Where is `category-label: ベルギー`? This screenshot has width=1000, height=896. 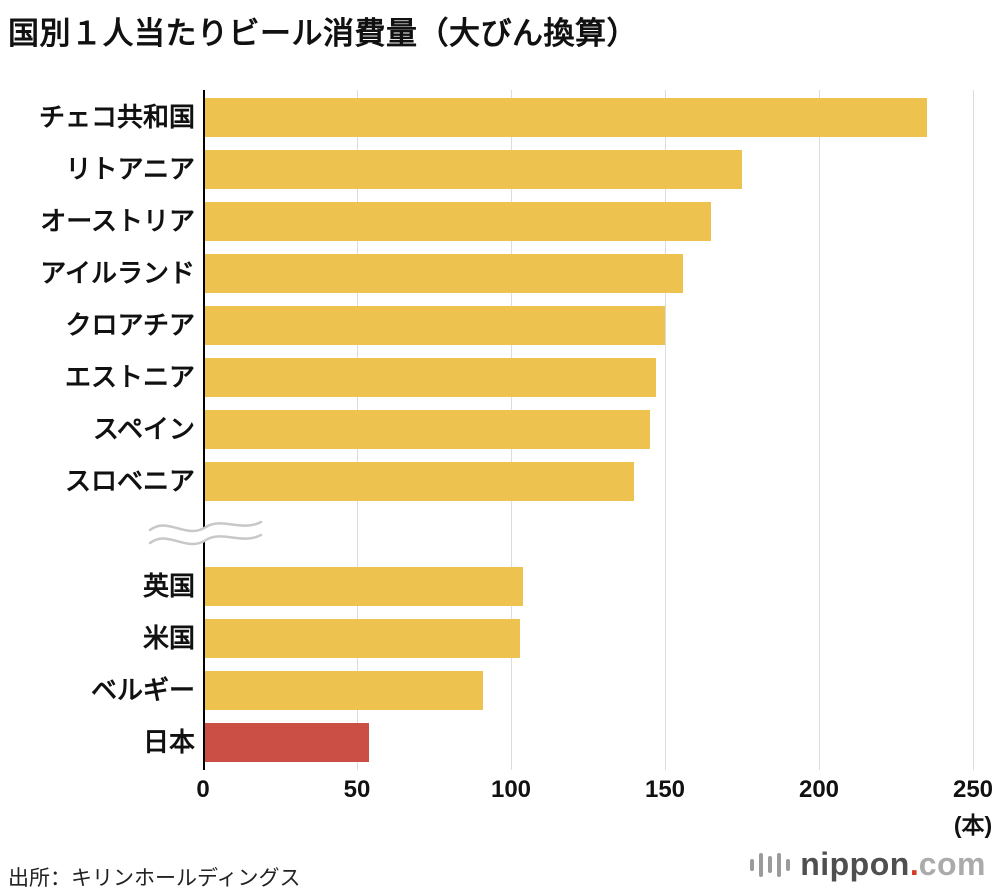
category-label: ベルギー is located at coordinates (142, 690).